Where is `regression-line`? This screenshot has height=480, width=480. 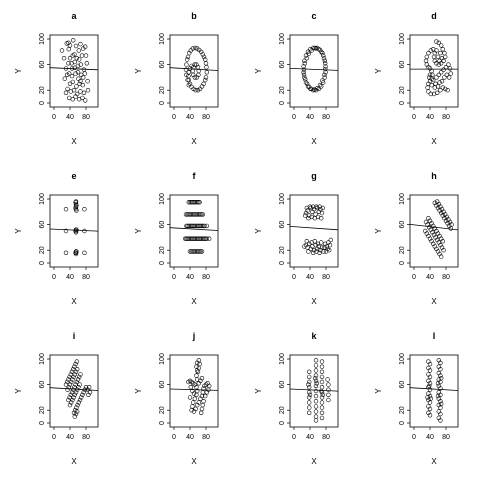 regression-line is located at coordinates (434, 227).